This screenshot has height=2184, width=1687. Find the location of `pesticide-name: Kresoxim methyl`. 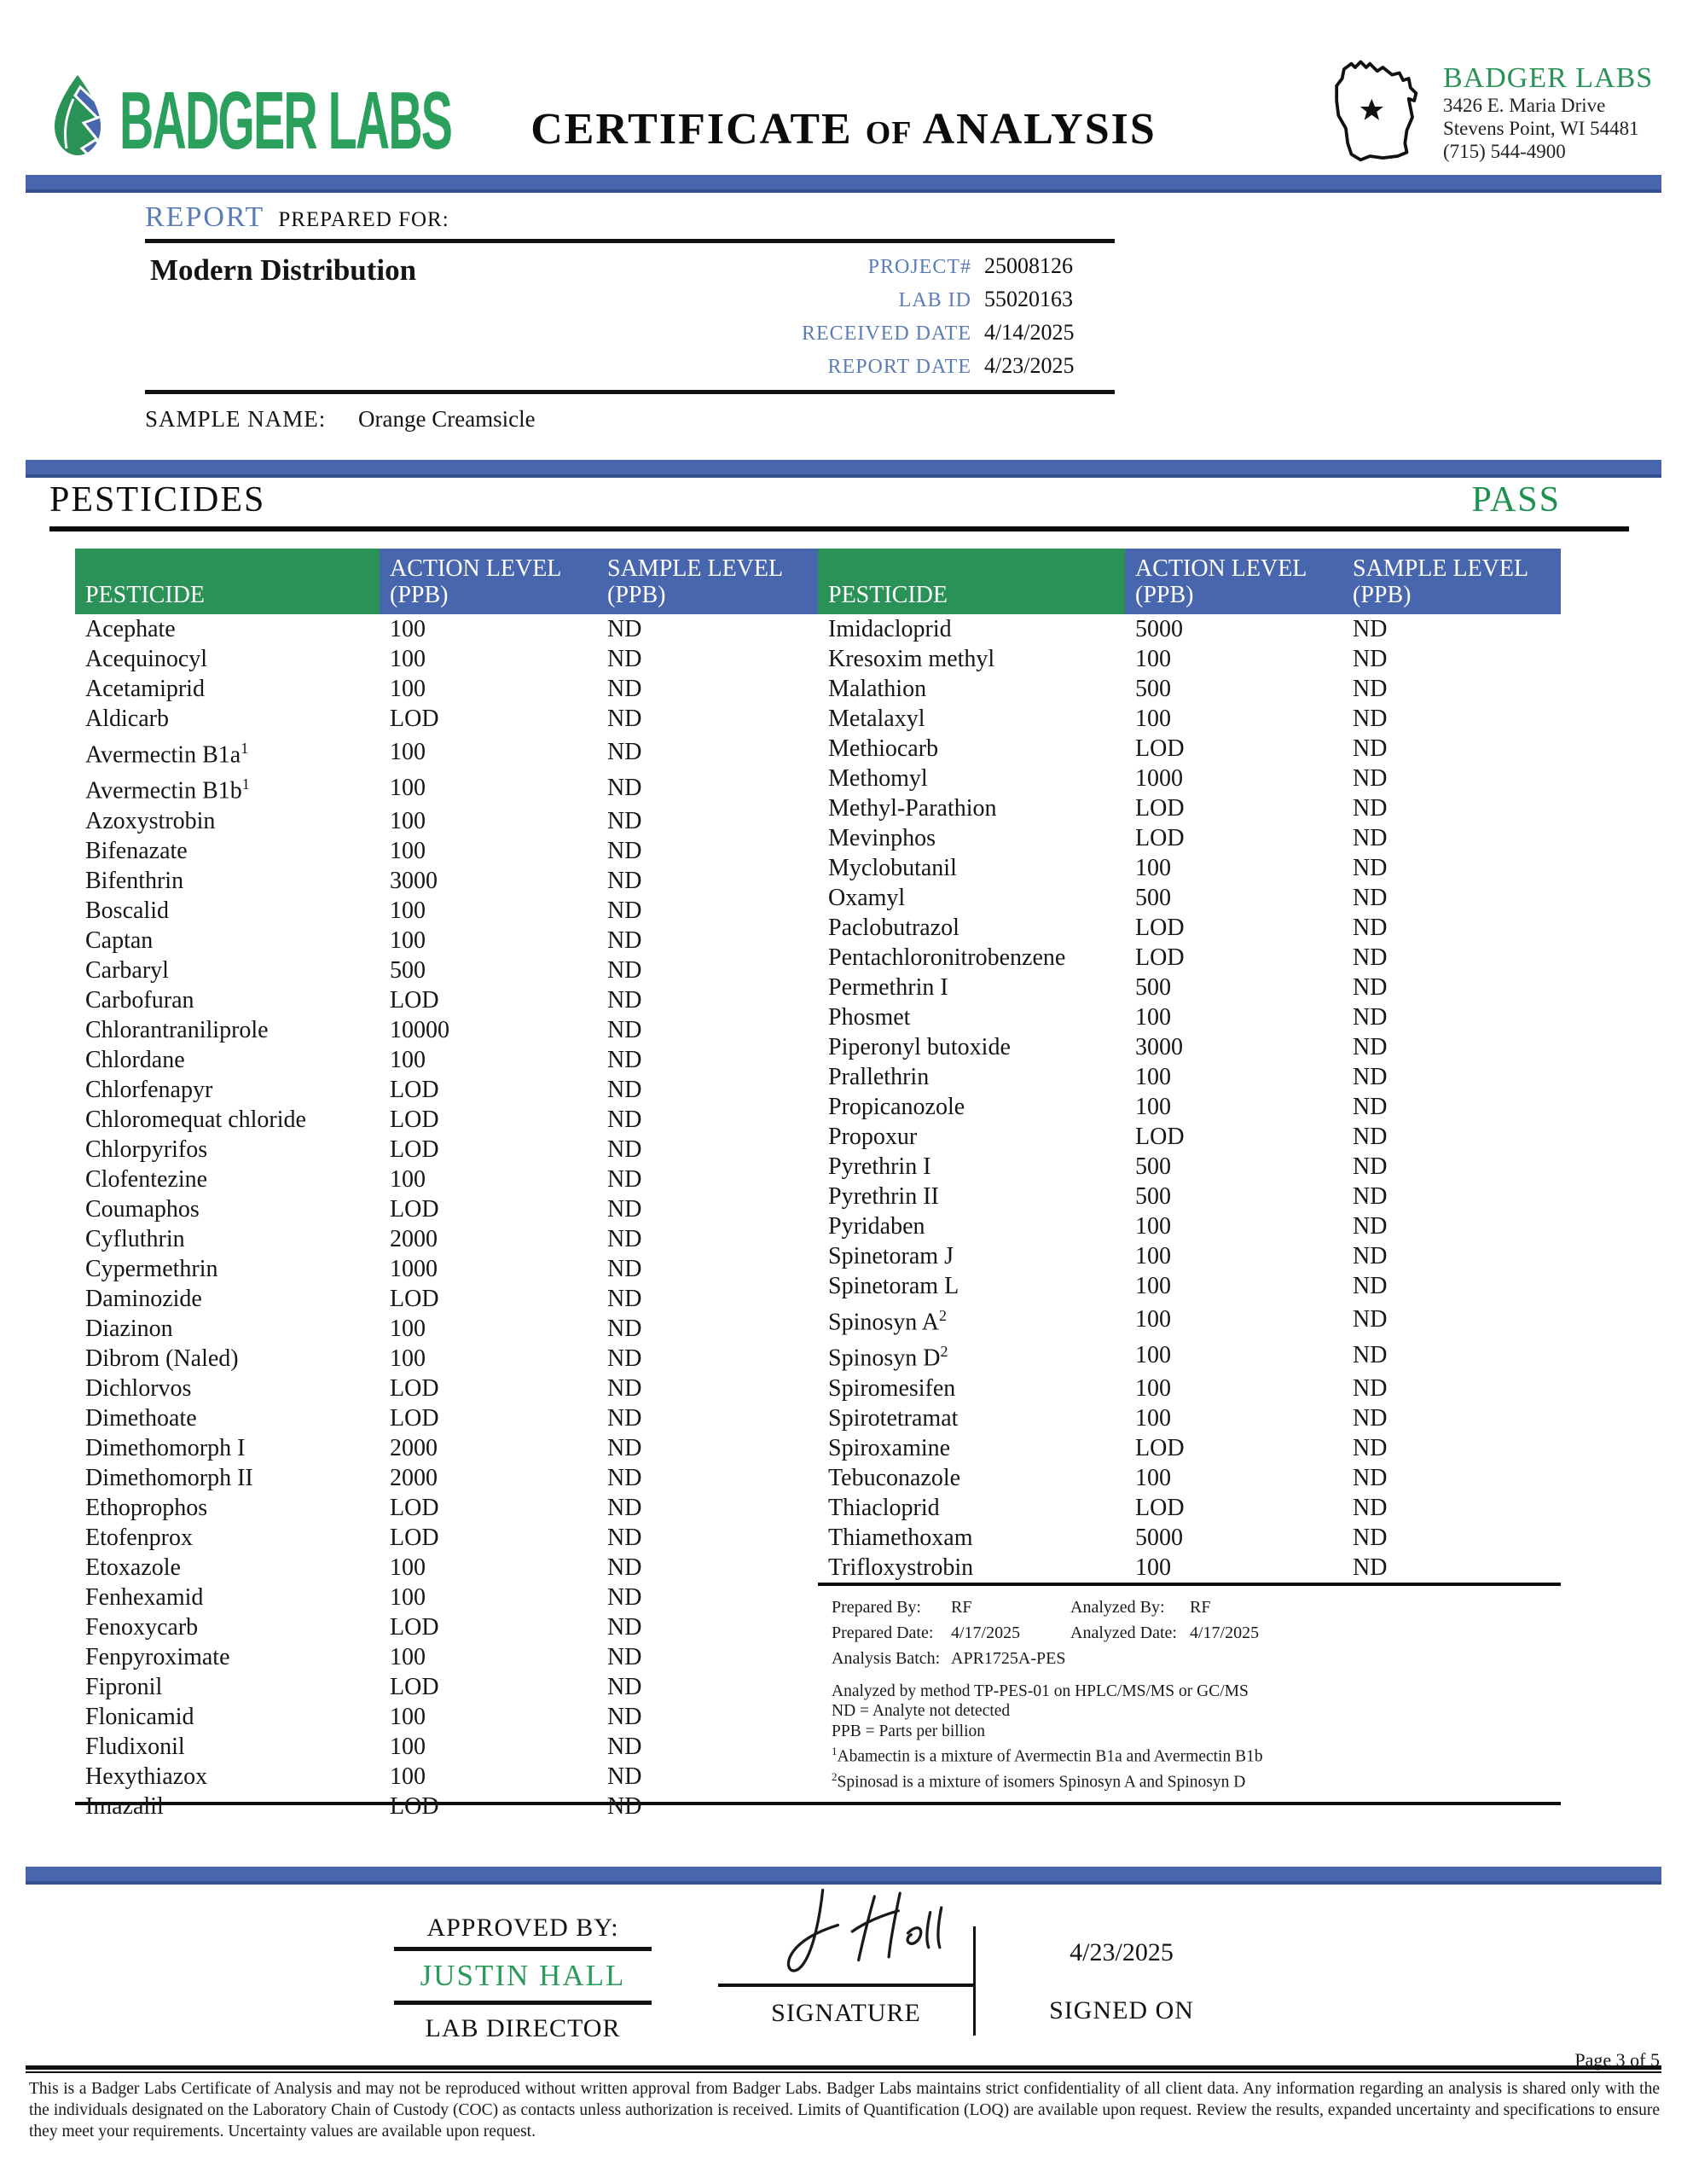

pesticide-name: Kresoxim methyl is located at coordinates (911, 659).